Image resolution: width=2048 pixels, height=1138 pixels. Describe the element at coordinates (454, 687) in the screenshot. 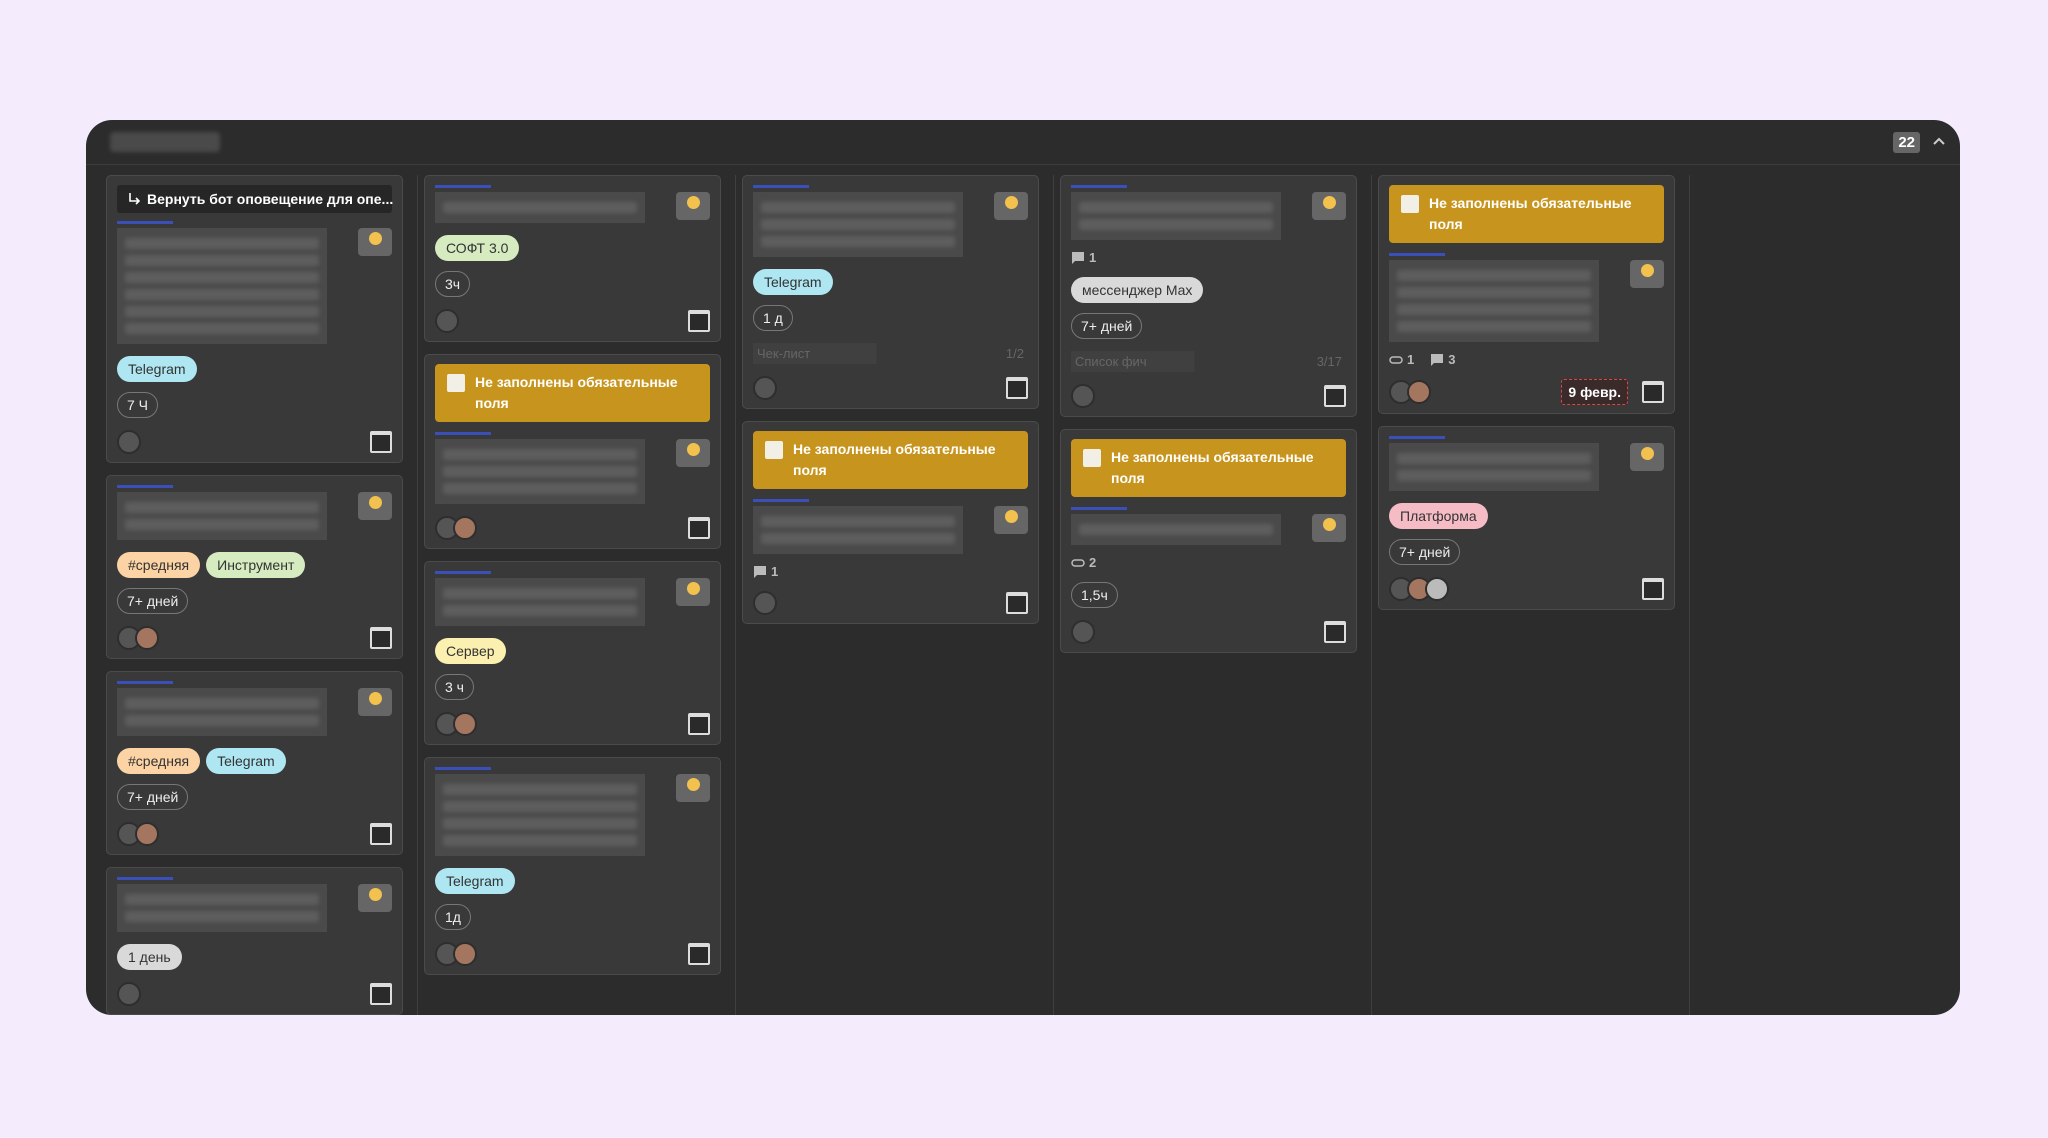

I see `duration: 3 ч` at that location.